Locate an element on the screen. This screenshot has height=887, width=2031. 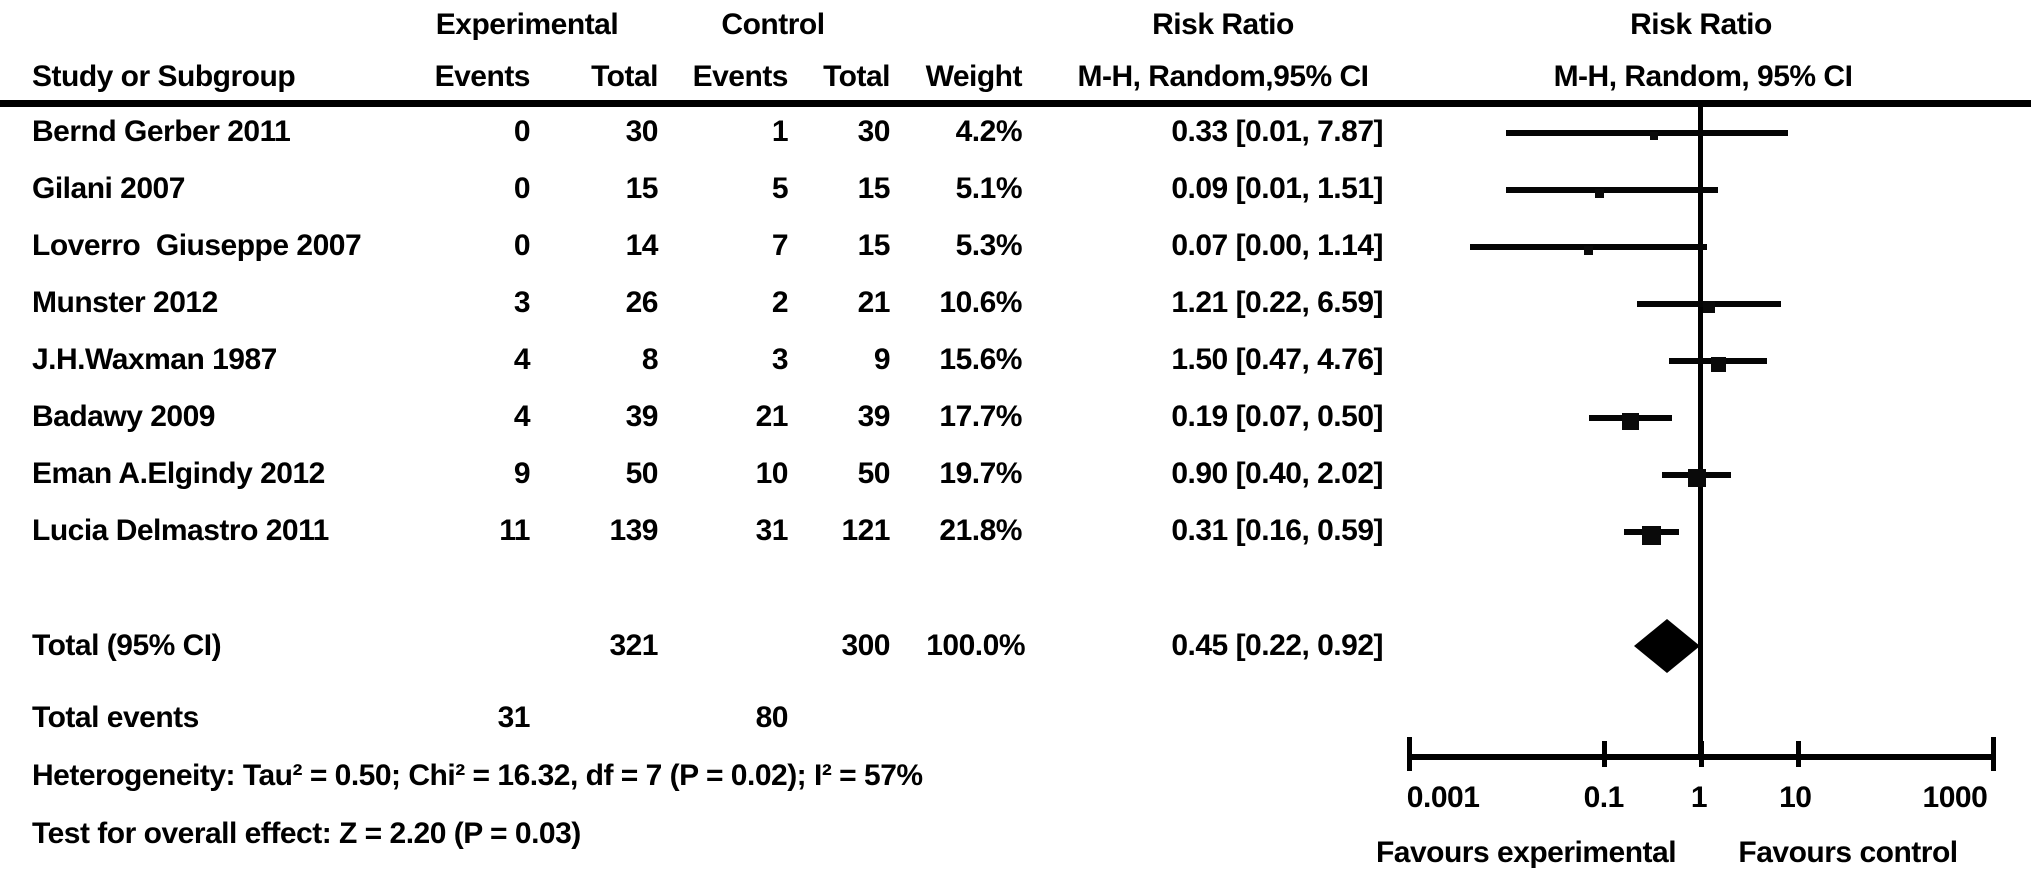
axis-tick-label: 10 is located at coordinates (1795, 797).